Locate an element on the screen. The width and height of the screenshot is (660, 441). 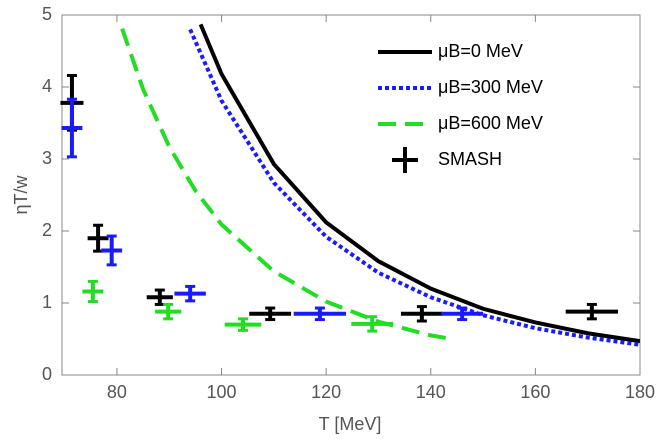
legend-label: μB=300 MeV is located at coordinates (490, 87).